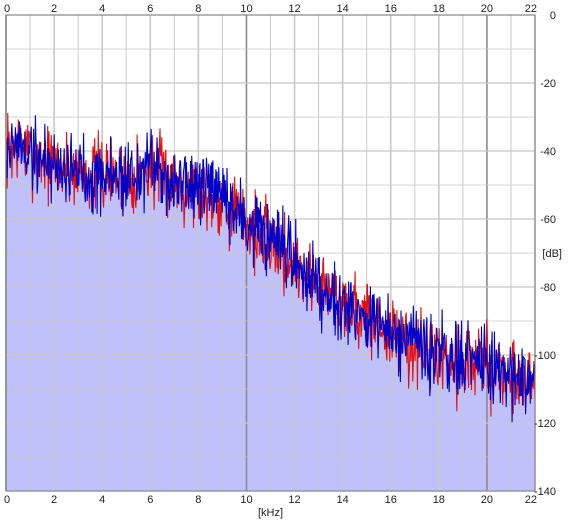 This screenshot has width=573, height=520. What do you see at coordinates (545, 492) in the screenshot?
I see `y-tick-label: -140` at bounding box center [545, 492].